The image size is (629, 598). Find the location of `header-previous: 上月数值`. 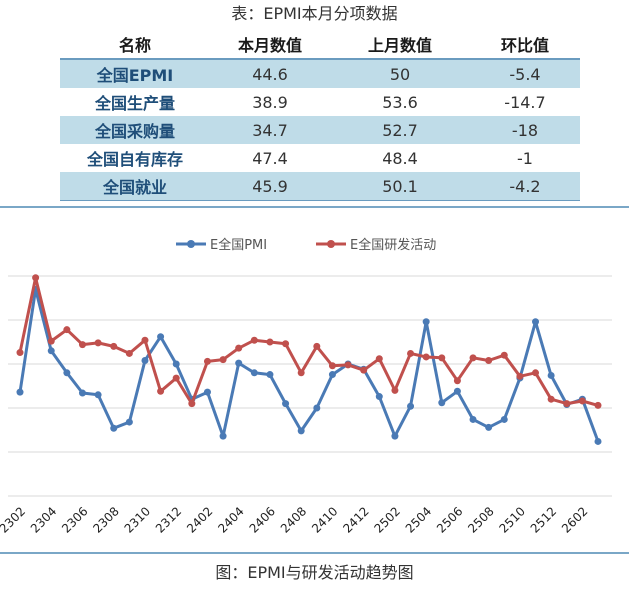

header-previous: 上月数值 is located at coordinates (400, 45).